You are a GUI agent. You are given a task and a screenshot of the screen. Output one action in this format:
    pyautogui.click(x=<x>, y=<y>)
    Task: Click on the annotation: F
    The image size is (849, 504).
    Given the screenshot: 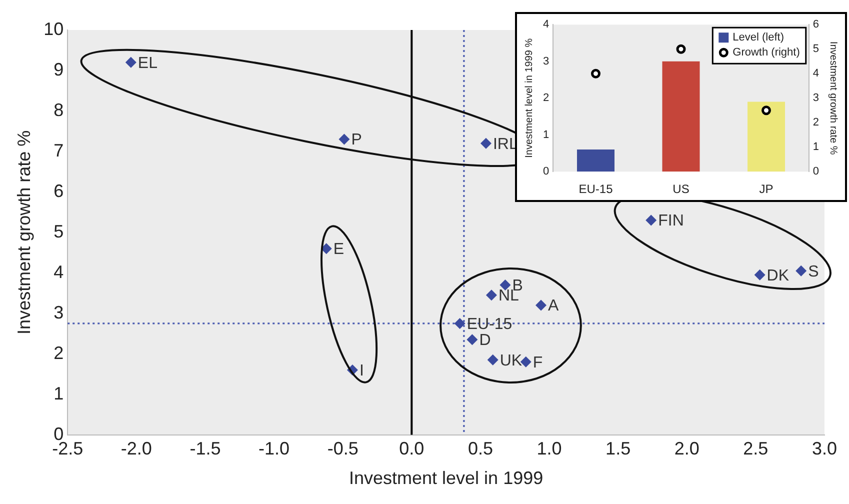 What is the action you would take?
    pyautogui.click(x=537, y=363)
    